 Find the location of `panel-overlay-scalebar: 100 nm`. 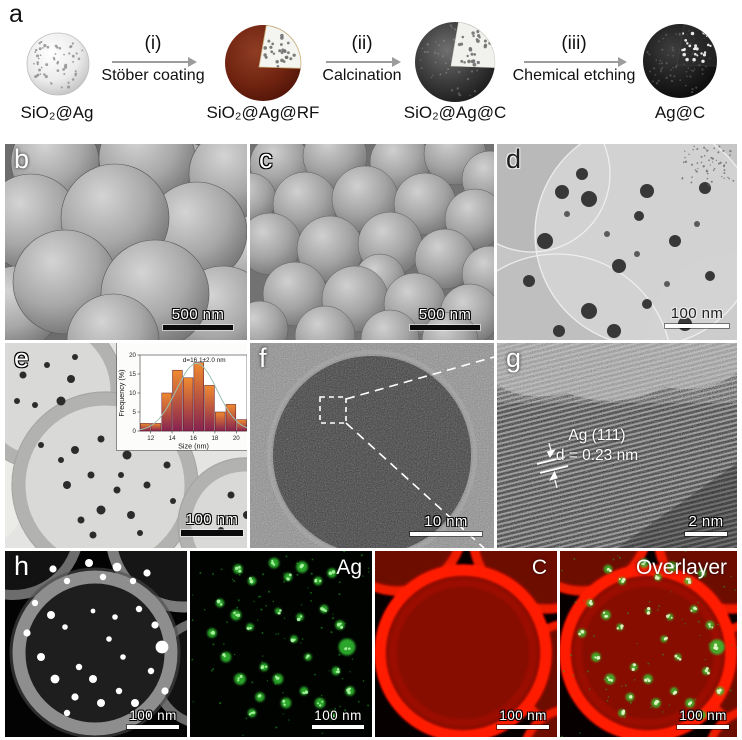

panel-overlay-scalebar: 100 nm is located at coordinates (703, 718).